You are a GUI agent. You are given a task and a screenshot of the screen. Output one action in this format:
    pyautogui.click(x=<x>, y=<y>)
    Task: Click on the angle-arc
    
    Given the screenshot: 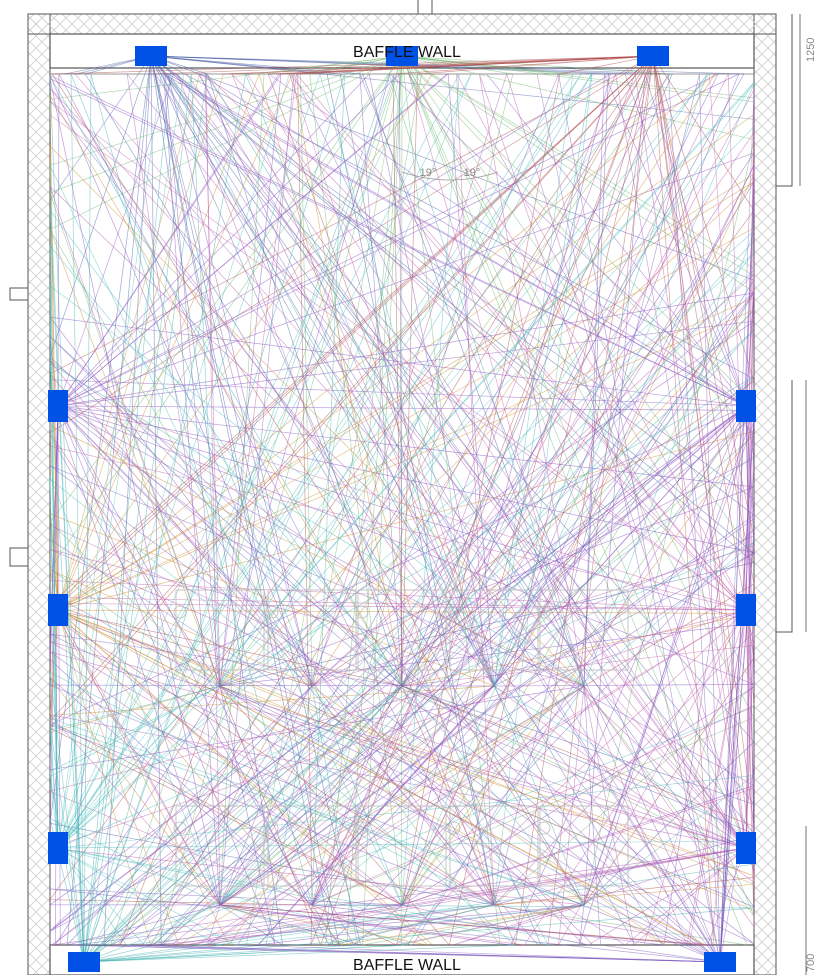 What is the action you would take?
    pyautogui.click(x=450, y=176)
    